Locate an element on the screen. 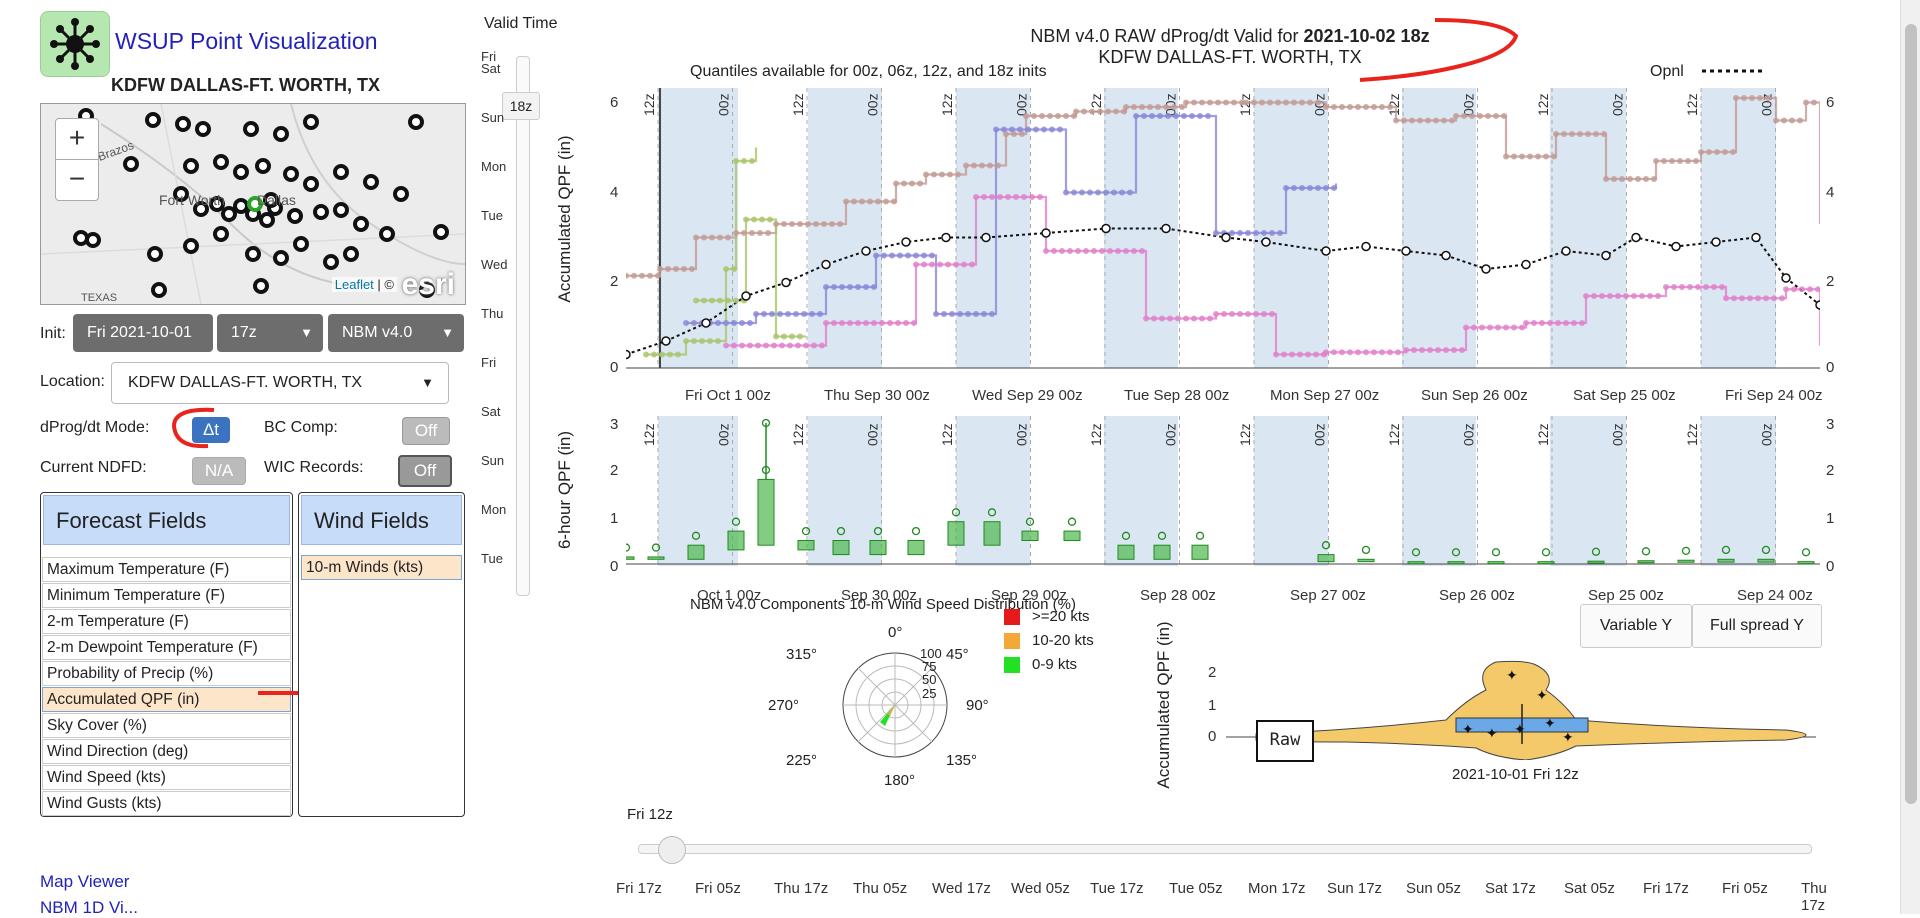  legend-swatch is located at coordinates (1012, 665).